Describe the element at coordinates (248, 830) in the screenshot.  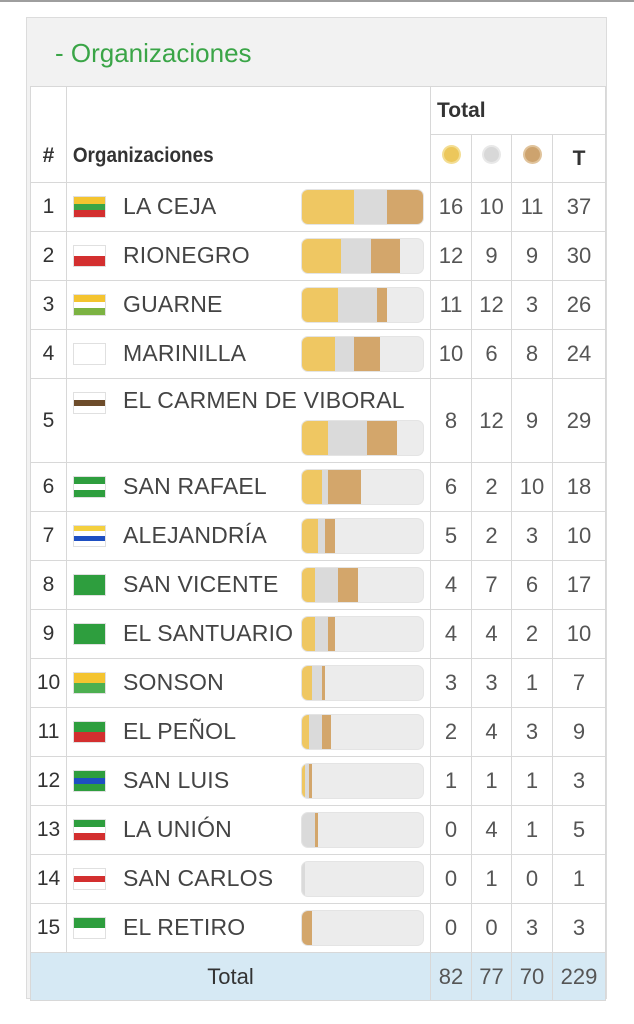
I see `organization-cell: LA UNIÓN` at that location.